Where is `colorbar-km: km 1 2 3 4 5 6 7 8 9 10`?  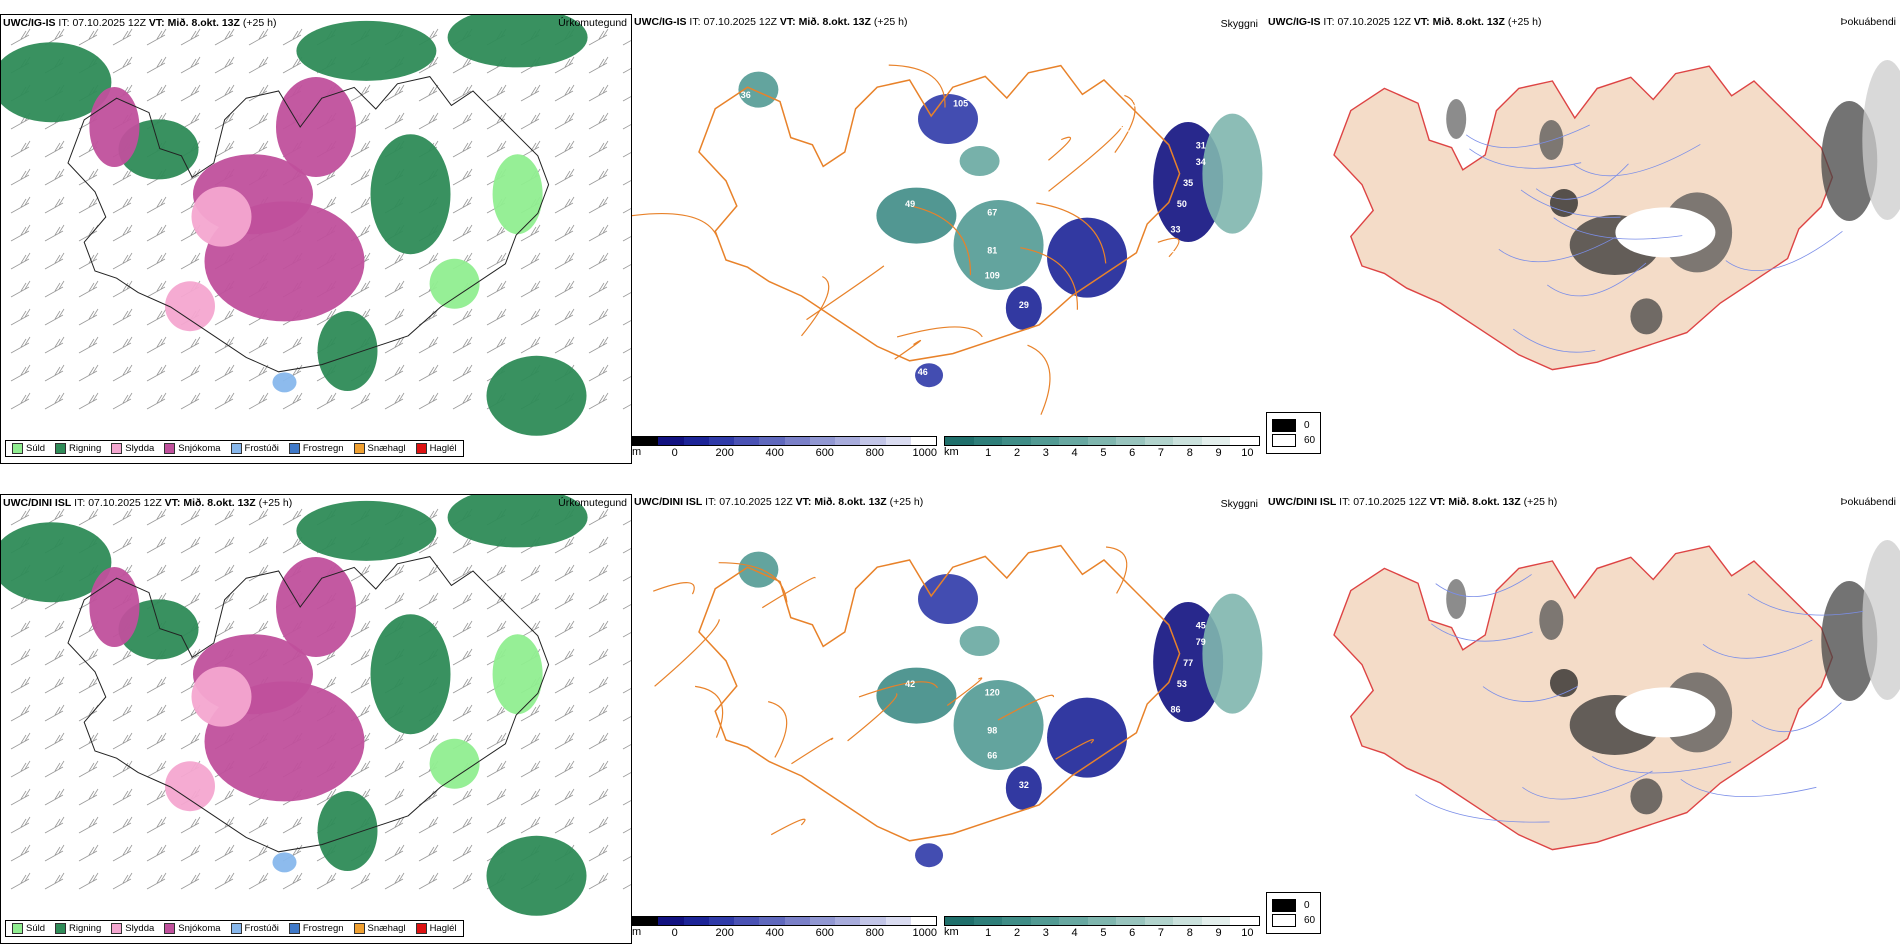 colorbar-km: km 1 2 3 4 5 6 7 8 9 10 is located at coordinates (1102, 448).